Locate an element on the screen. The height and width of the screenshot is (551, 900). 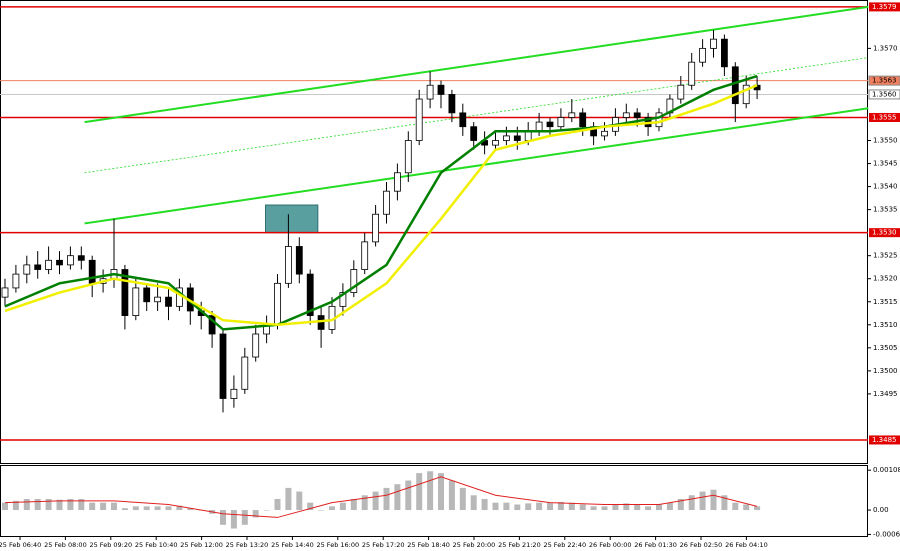
y-tick-label: 1.3520 is located at coordinates (885, 279).